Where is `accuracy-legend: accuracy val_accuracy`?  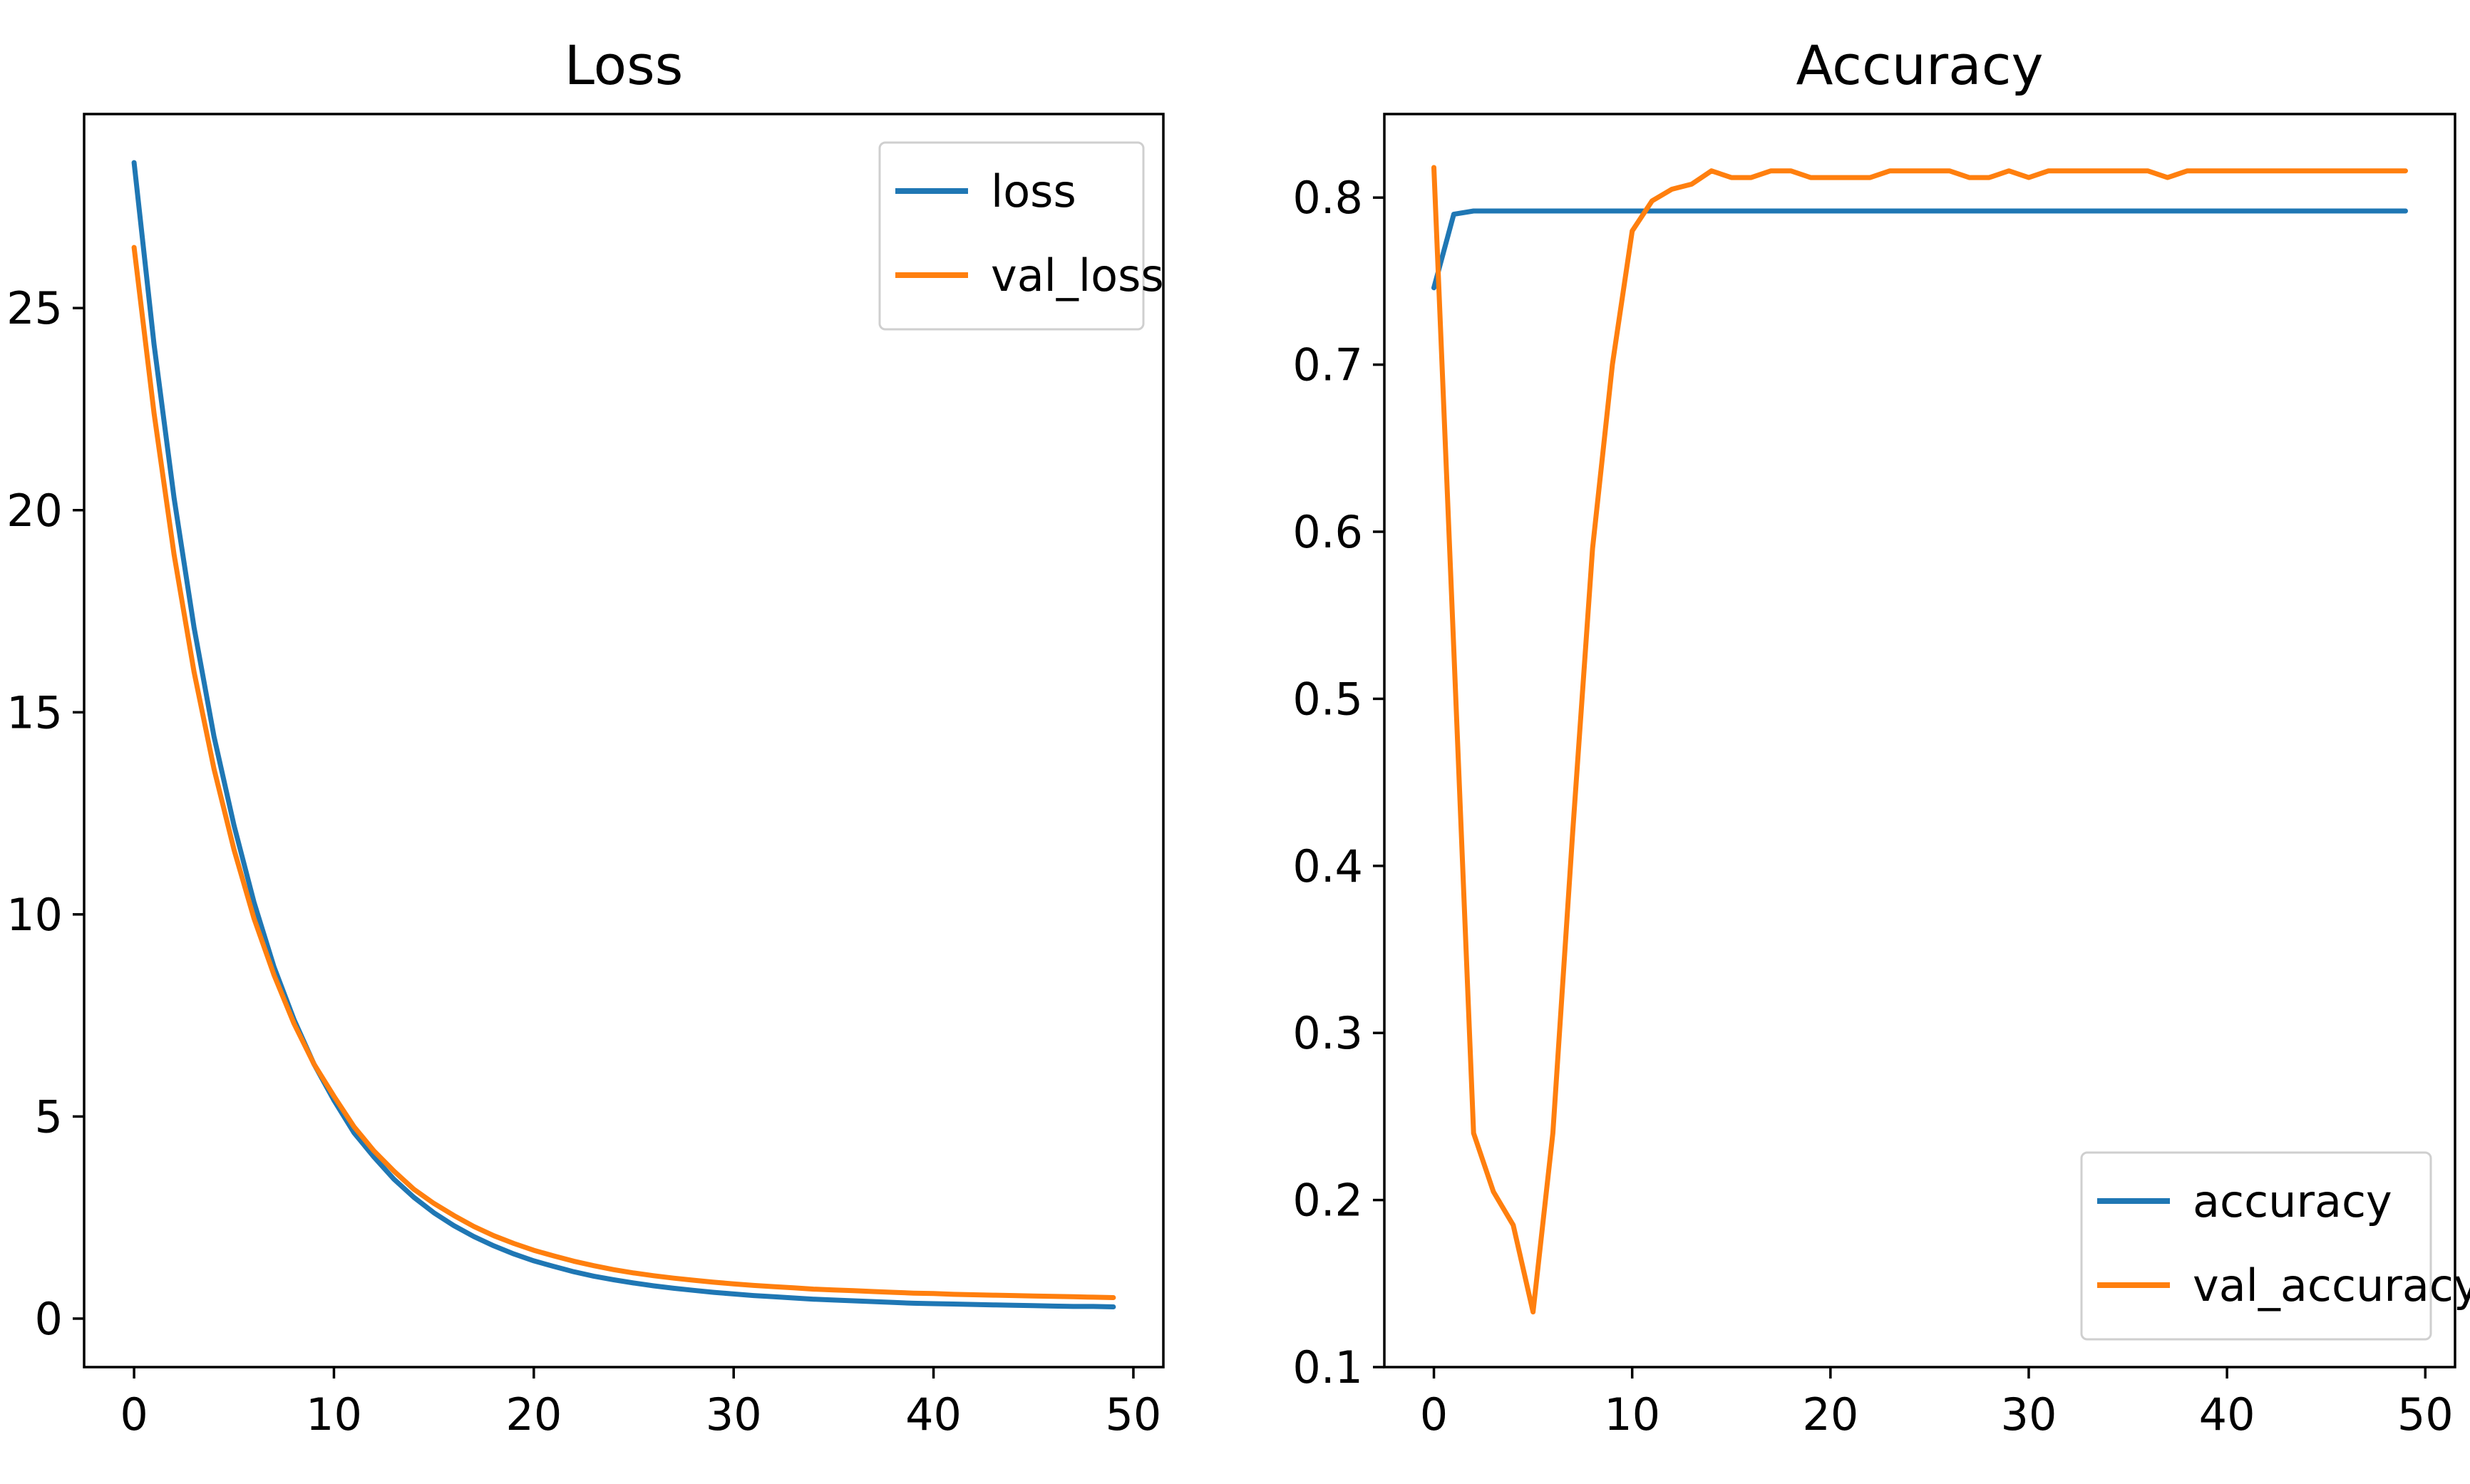 accuracy-legend: accuracy val_accuracy is located at coordinates (2275, 1246).